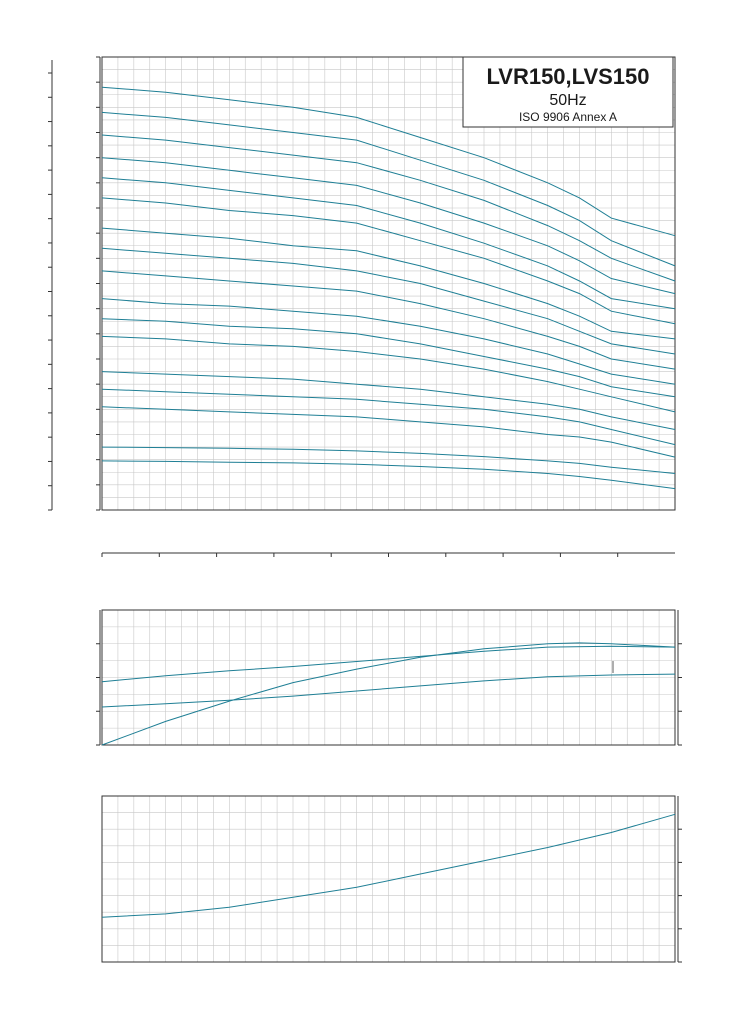  I want to click on chart-frequency: 50Hz, so click(567, 100).